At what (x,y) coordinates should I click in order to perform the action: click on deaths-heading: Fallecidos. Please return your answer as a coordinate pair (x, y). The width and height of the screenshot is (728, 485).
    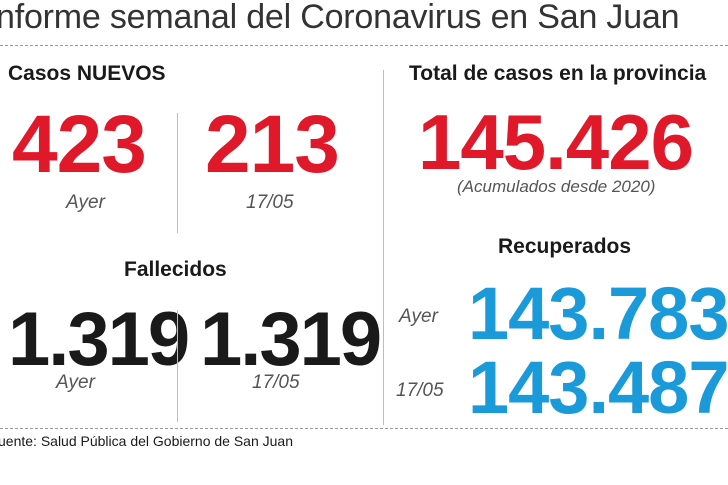
    Looking at the image, I should click on (175, 269).